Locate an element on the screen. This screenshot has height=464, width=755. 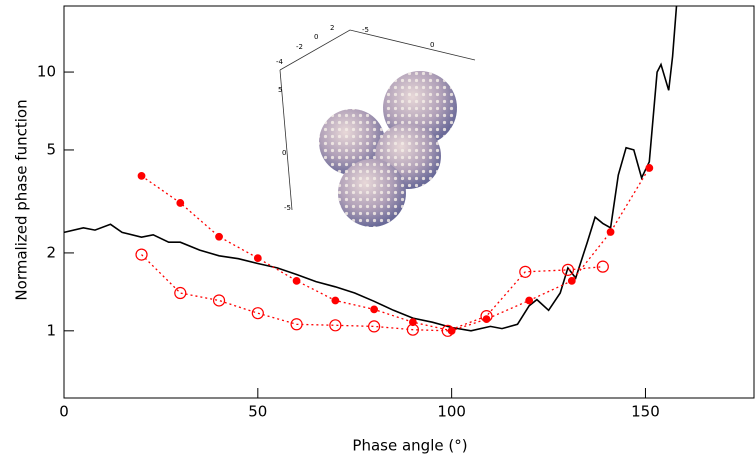
y-axis-label: Normalized phase function is located at coordinates (22, 199).